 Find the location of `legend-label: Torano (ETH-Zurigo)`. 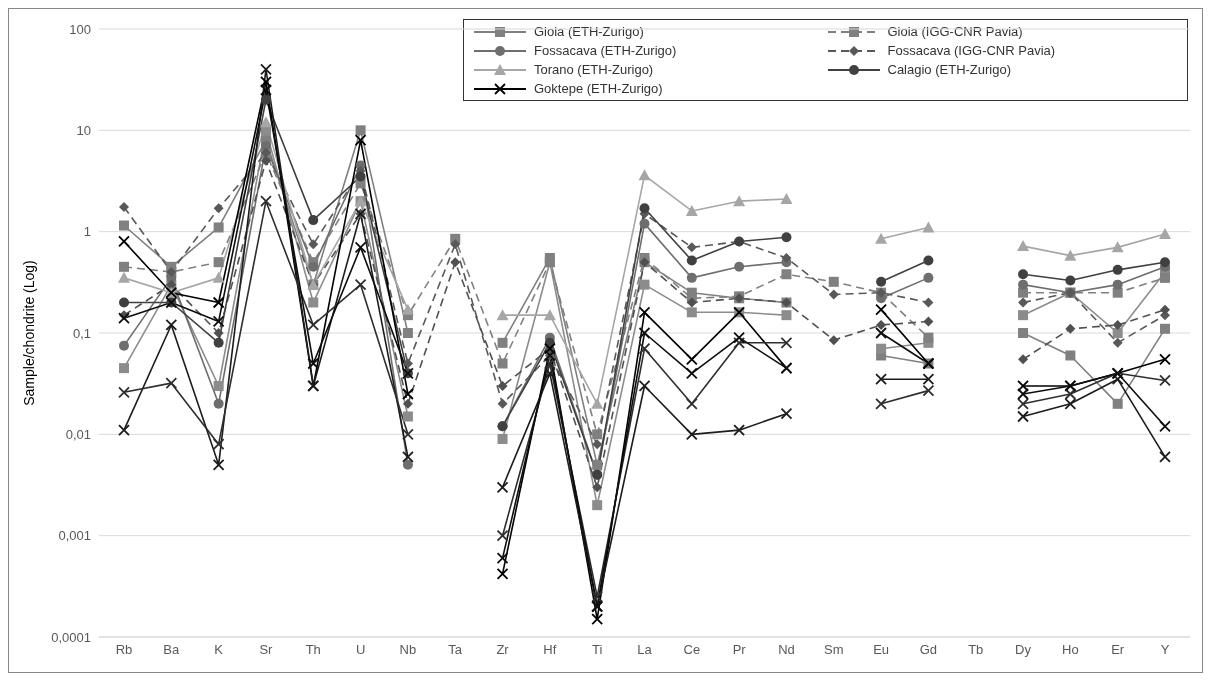

legend-label: Torano (ETH-Zurigo) is located at coordinates (594, 69).